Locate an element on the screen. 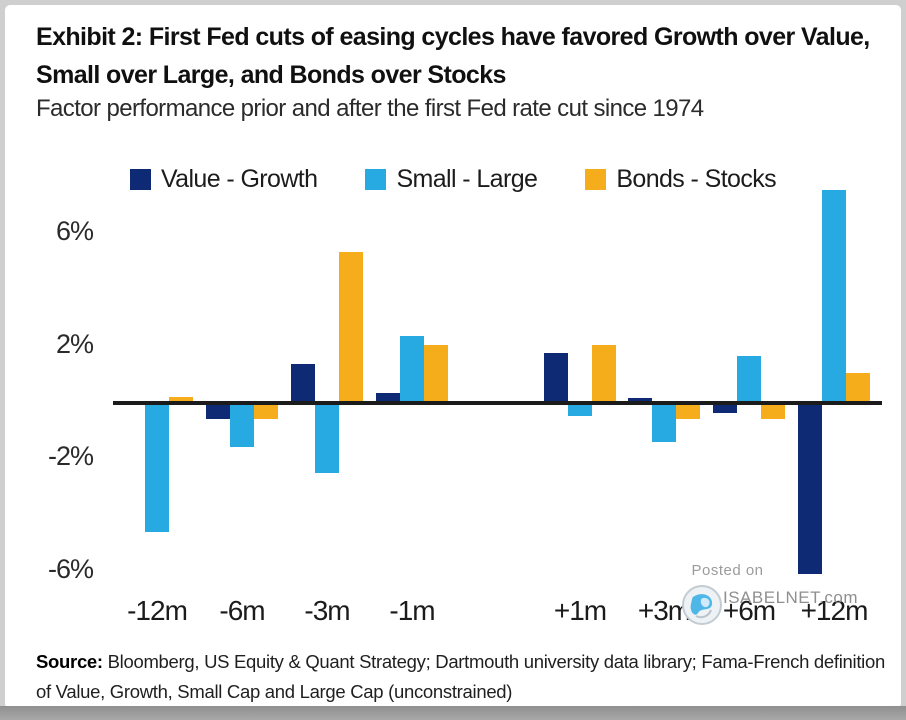 The width and height of the screenshot is (906, 720). legend-swatch-value-growth is located at coordinates (140, 179).